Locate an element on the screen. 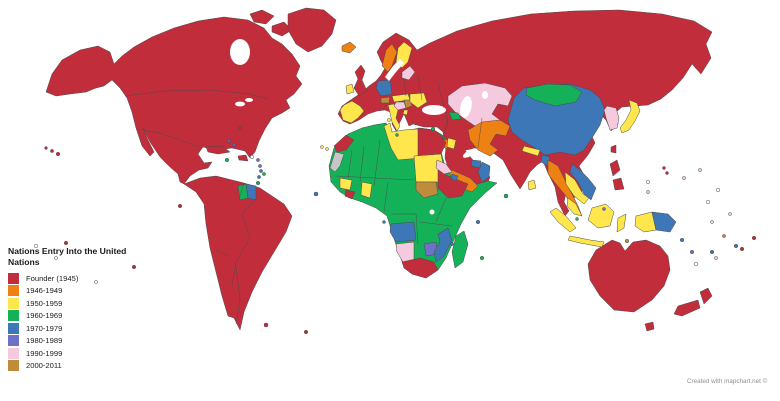  region-baltics is located at coordinates (408, 73).